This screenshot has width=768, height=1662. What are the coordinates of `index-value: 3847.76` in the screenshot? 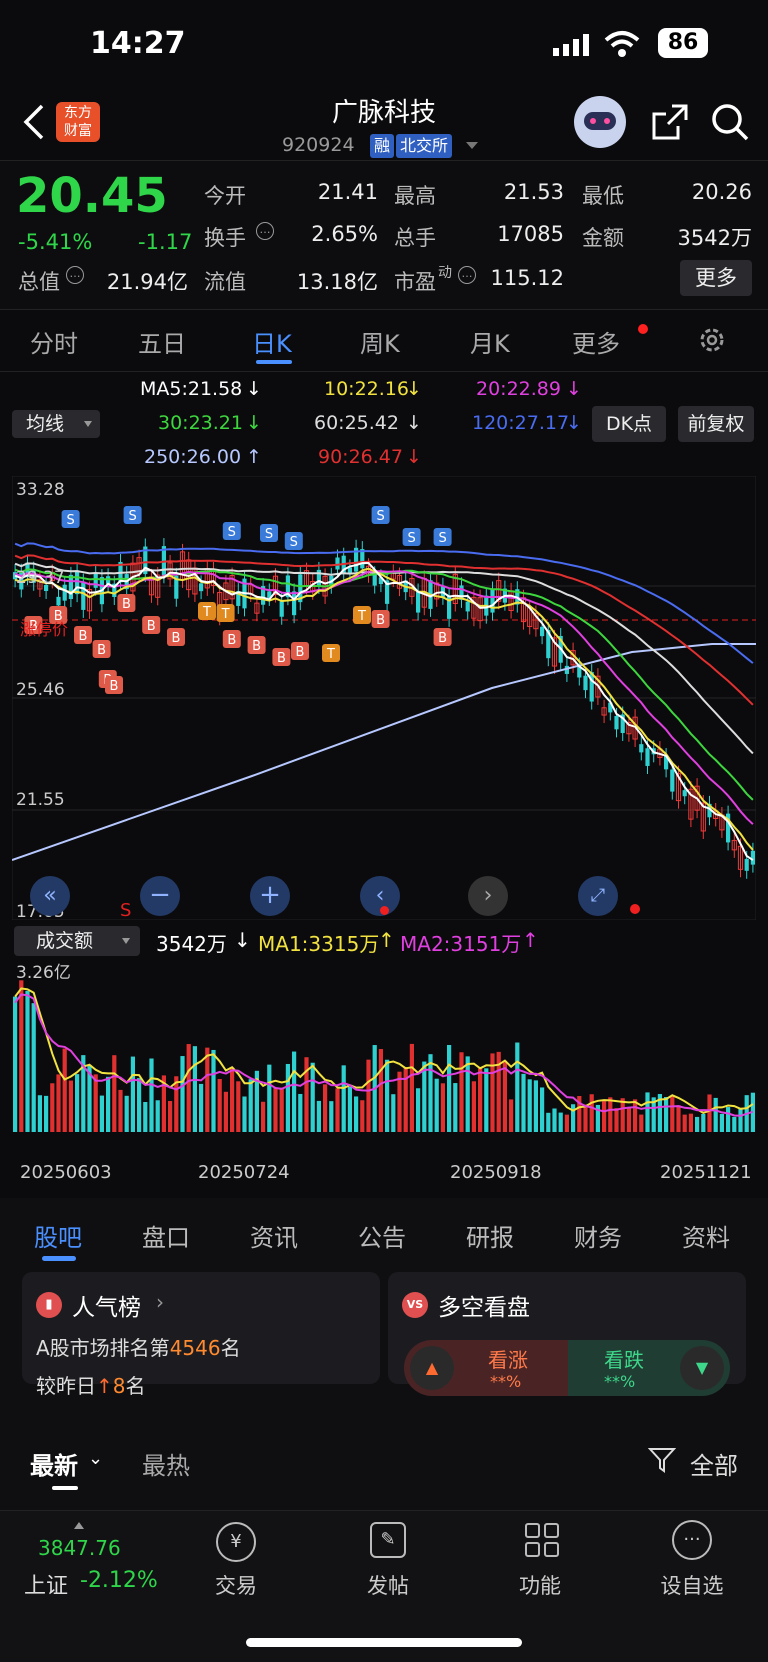 It's located at (79, 1548).